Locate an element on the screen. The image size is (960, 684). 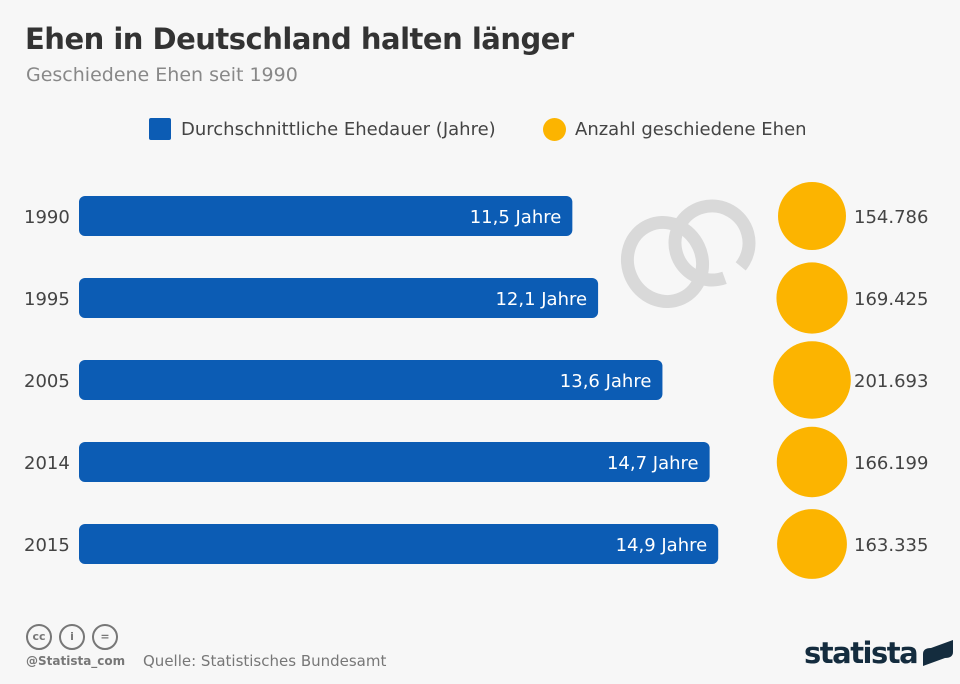
bar-data-label: 14,7 Jahre is located at coordinates (653, 463).